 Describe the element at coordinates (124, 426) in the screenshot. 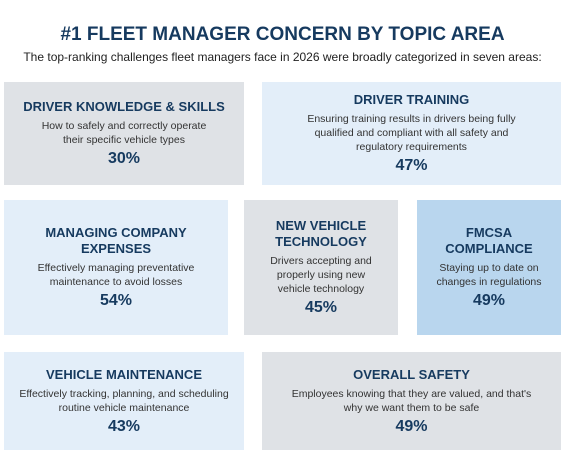

I see `topic-percent: 43%` at that location.